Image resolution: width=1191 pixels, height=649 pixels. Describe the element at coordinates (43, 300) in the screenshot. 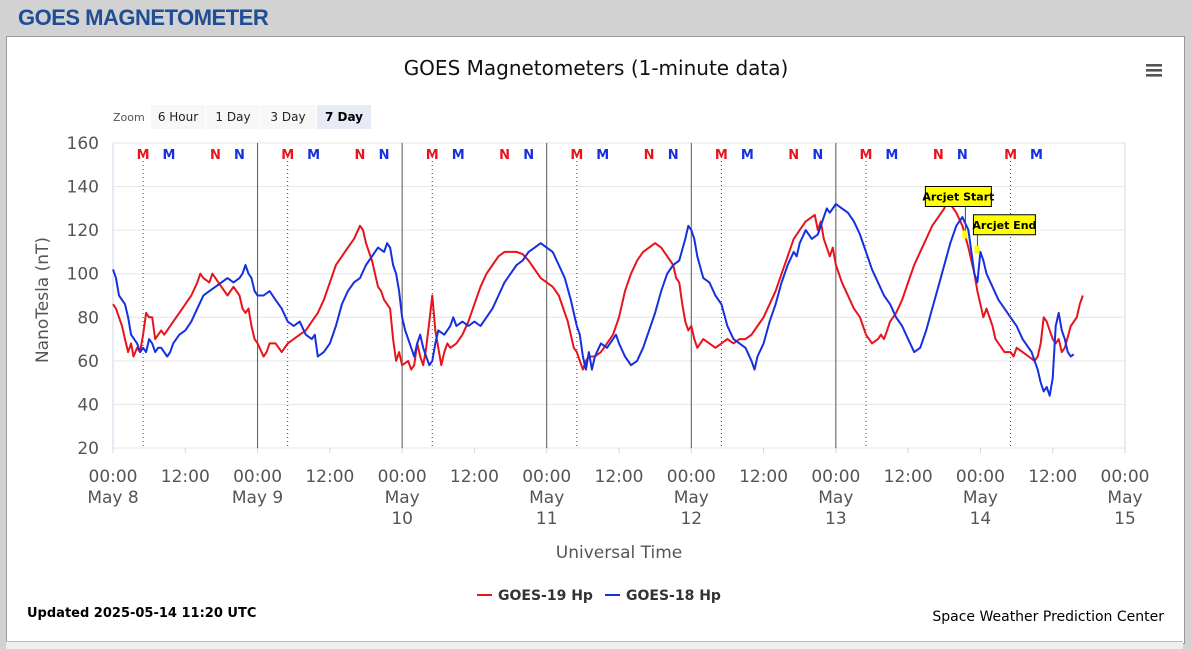

I see `y-axis-label: NanoTesla (nT)` at that location.